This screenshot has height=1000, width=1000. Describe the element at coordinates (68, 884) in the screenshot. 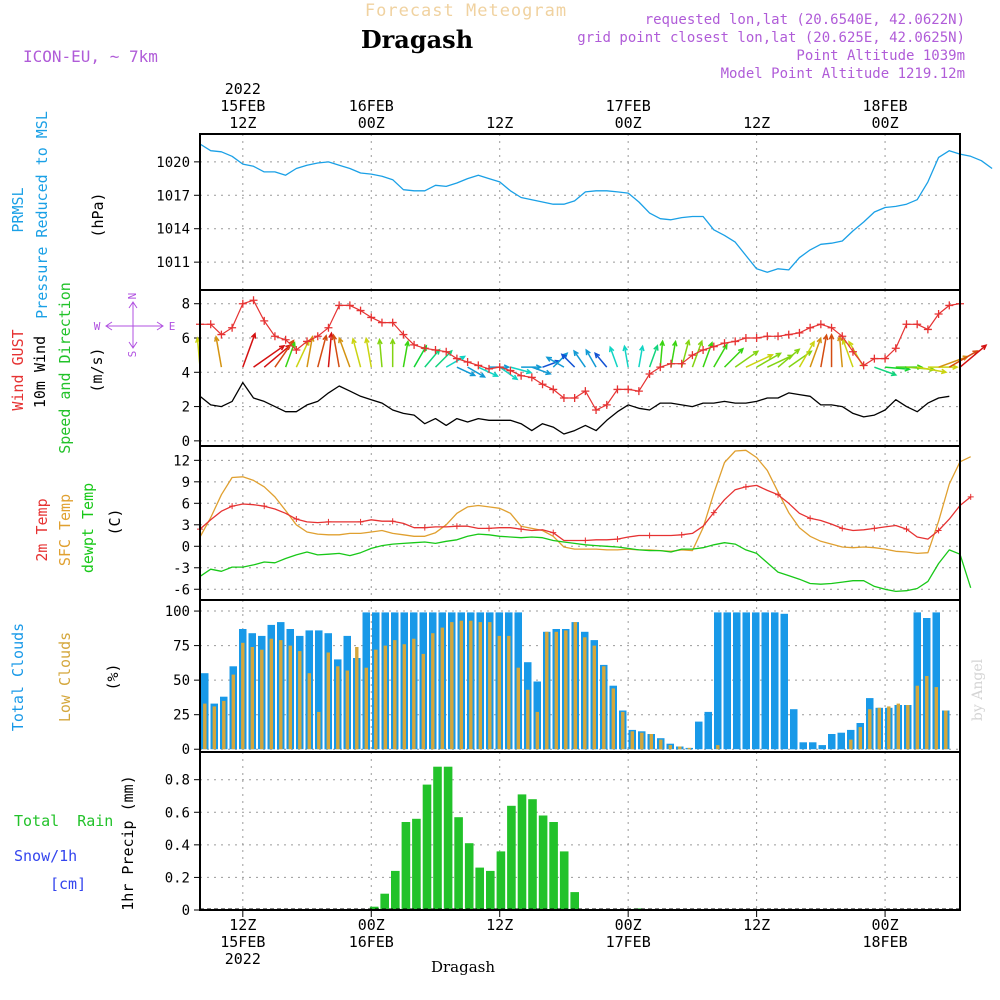

I see `precip-label-cm: [cm]` at that location.